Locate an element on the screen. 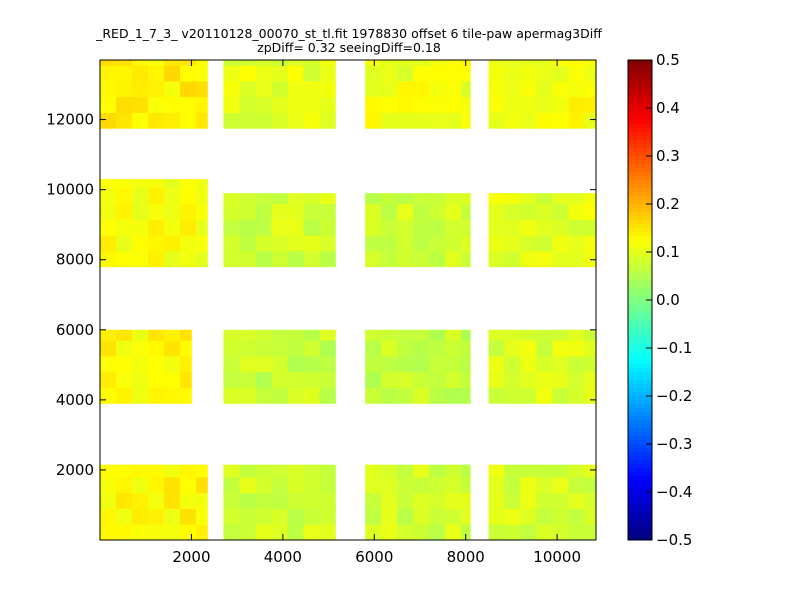 Image resolution: width=800 pixels, height=600 pixels. x-tick-label: 8000 is located at coordinates (466, 557).